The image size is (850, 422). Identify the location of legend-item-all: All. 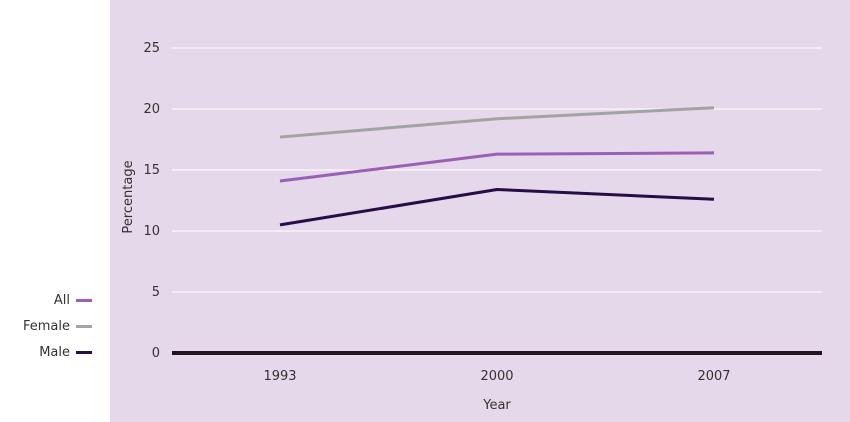
(46, 300).